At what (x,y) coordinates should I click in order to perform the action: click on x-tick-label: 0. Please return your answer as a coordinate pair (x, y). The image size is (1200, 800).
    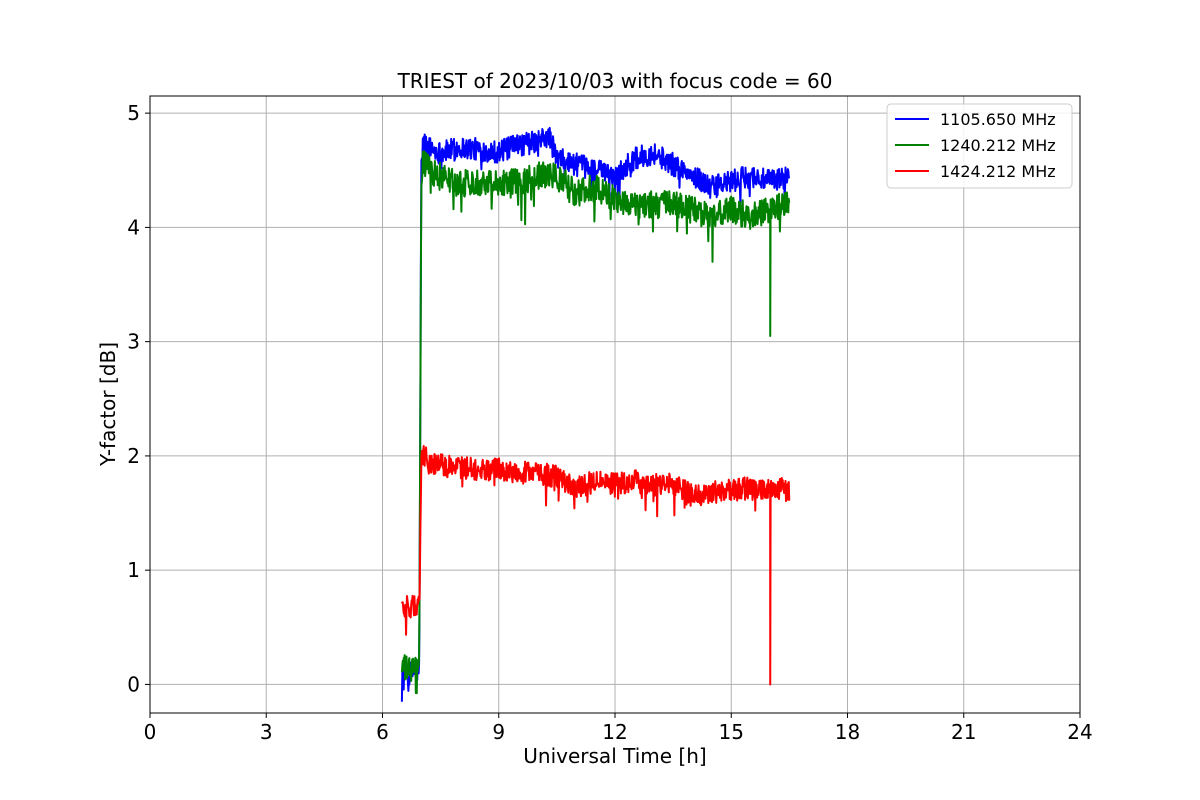
    Looking at the image, I should click on (150, 732).